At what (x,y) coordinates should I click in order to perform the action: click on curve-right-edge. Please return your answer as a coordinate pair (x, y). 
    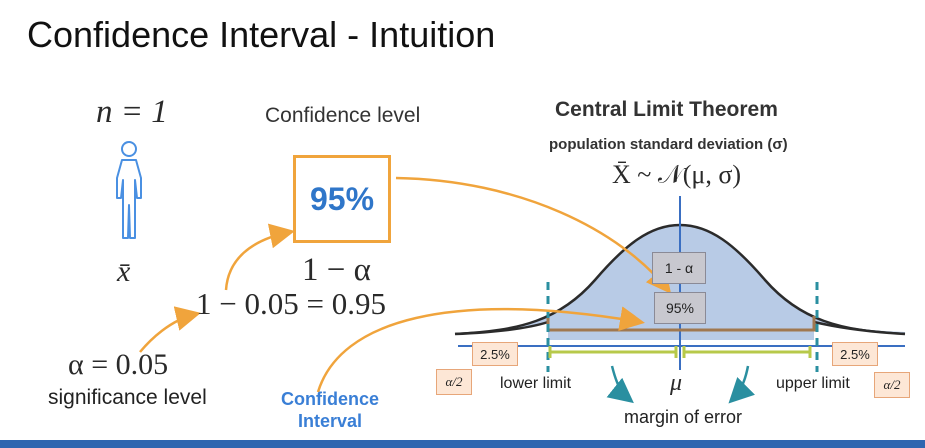
    Looking at the image, I should click on (859, 328).